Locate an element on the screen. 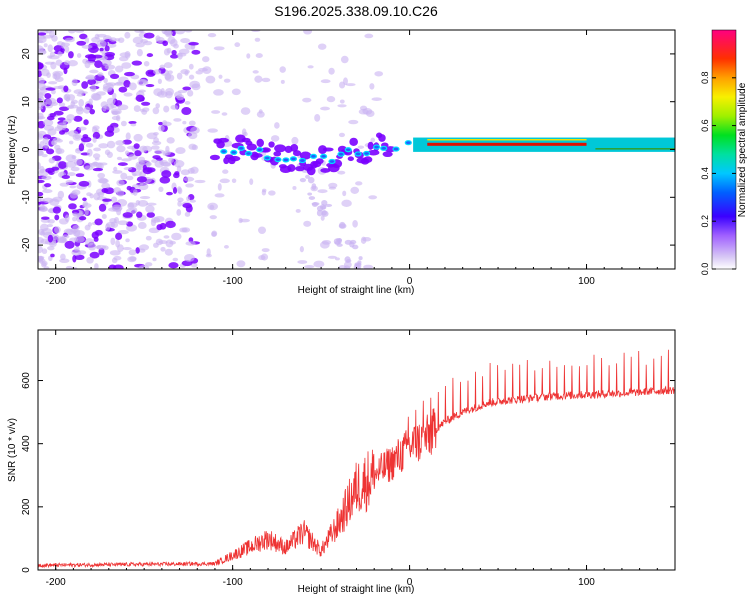 Image resolution: width=750 pixels, height=600 pixels. snr-x-tick-label: 100 is located at coordinates (586, 582).